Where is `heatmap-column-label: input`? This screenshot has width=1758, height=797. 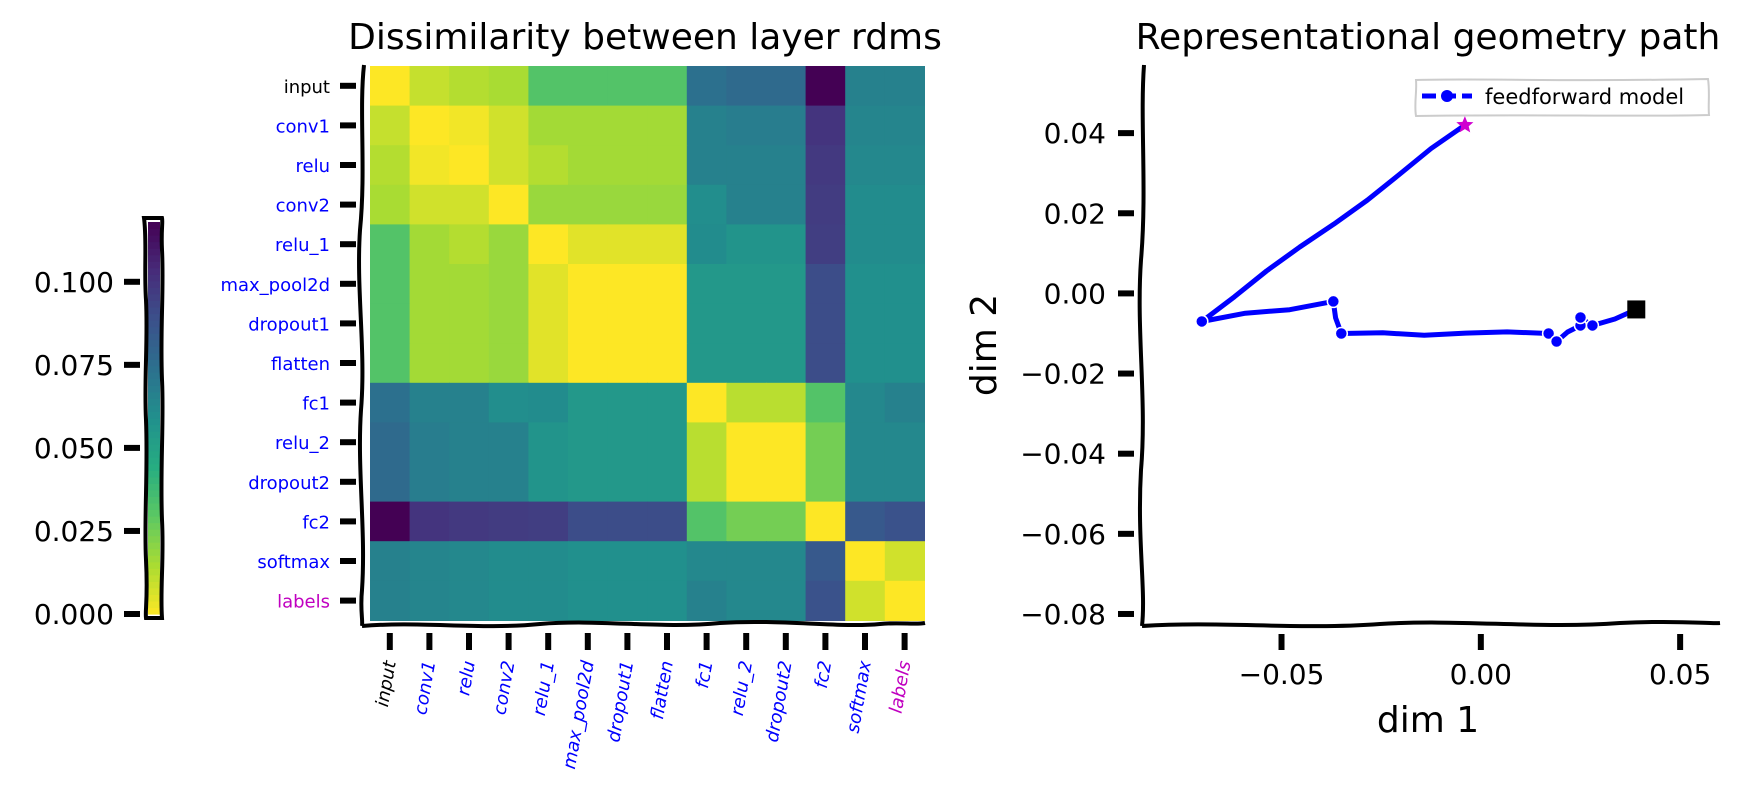
heatmap-column-label: input is located at coordinates (386, 683).